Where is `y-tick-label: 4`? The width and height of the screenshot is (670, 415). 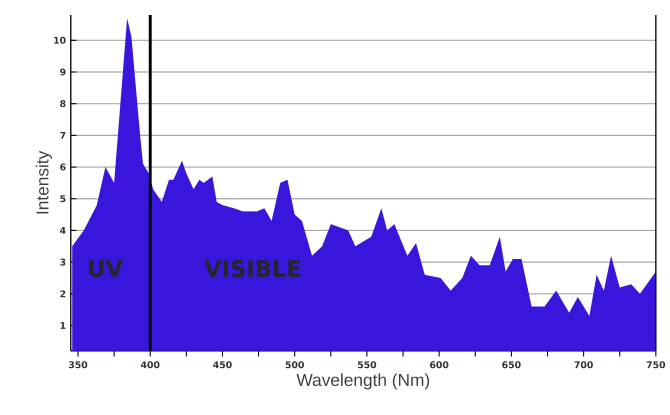 y-tick-label: 4 is located at coordinates (63, 230).